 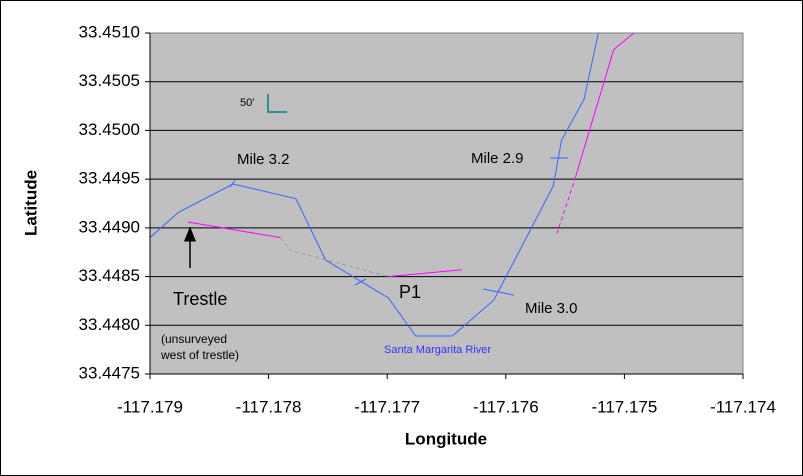 What do you see at coordinates (269, 406) in the screenshot?
I see `x-tick-label: -117.178` at bounding box center [269, 406].